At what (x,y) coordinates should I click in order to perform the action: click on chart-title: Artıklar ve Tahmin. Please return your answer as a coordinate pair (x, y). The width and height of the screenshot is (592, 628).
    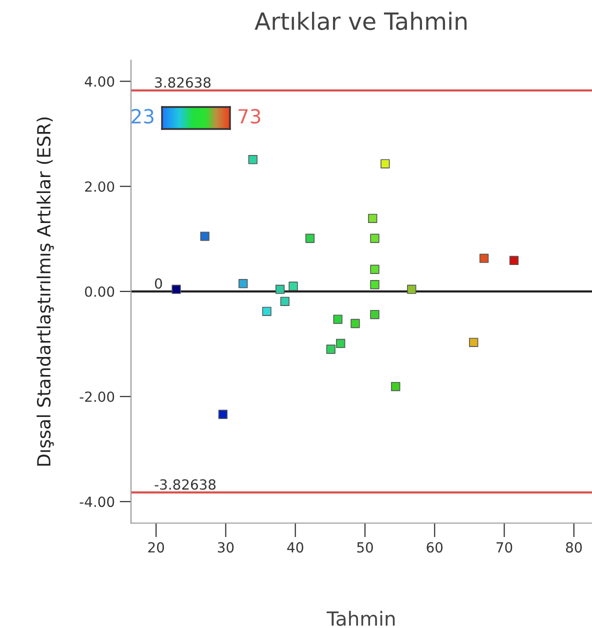
    Looking at the image, I should click on (360, 21).